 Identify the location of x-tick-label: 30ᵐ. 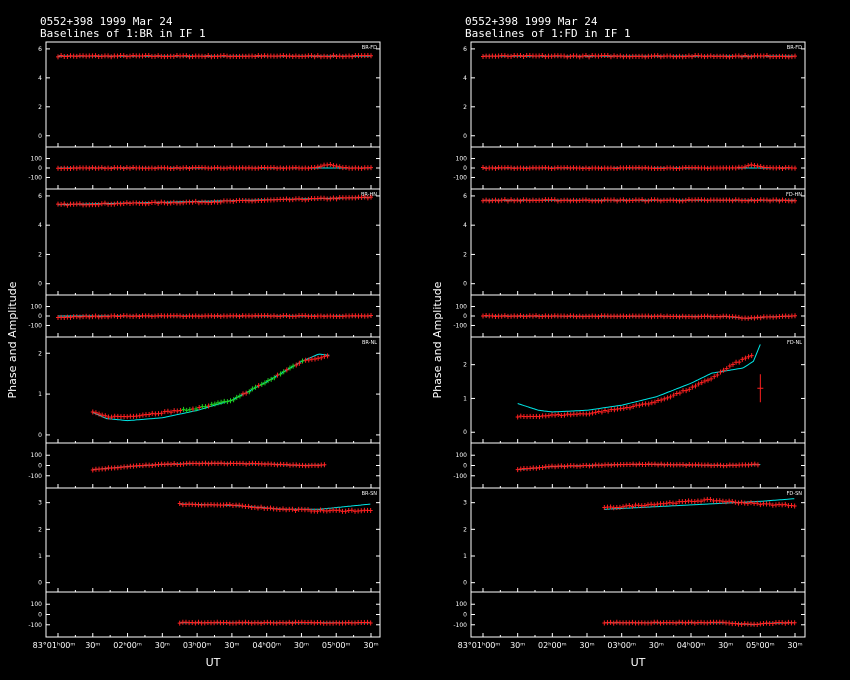
(794, 645).